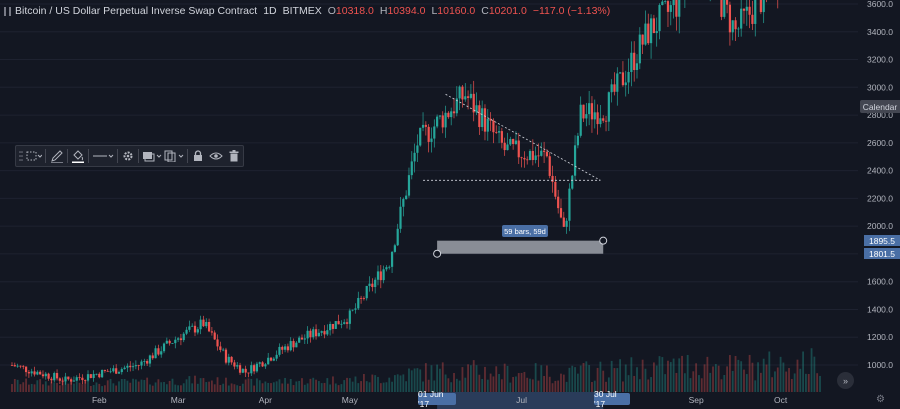  I want to click on low-key: L, so click(434, 11).